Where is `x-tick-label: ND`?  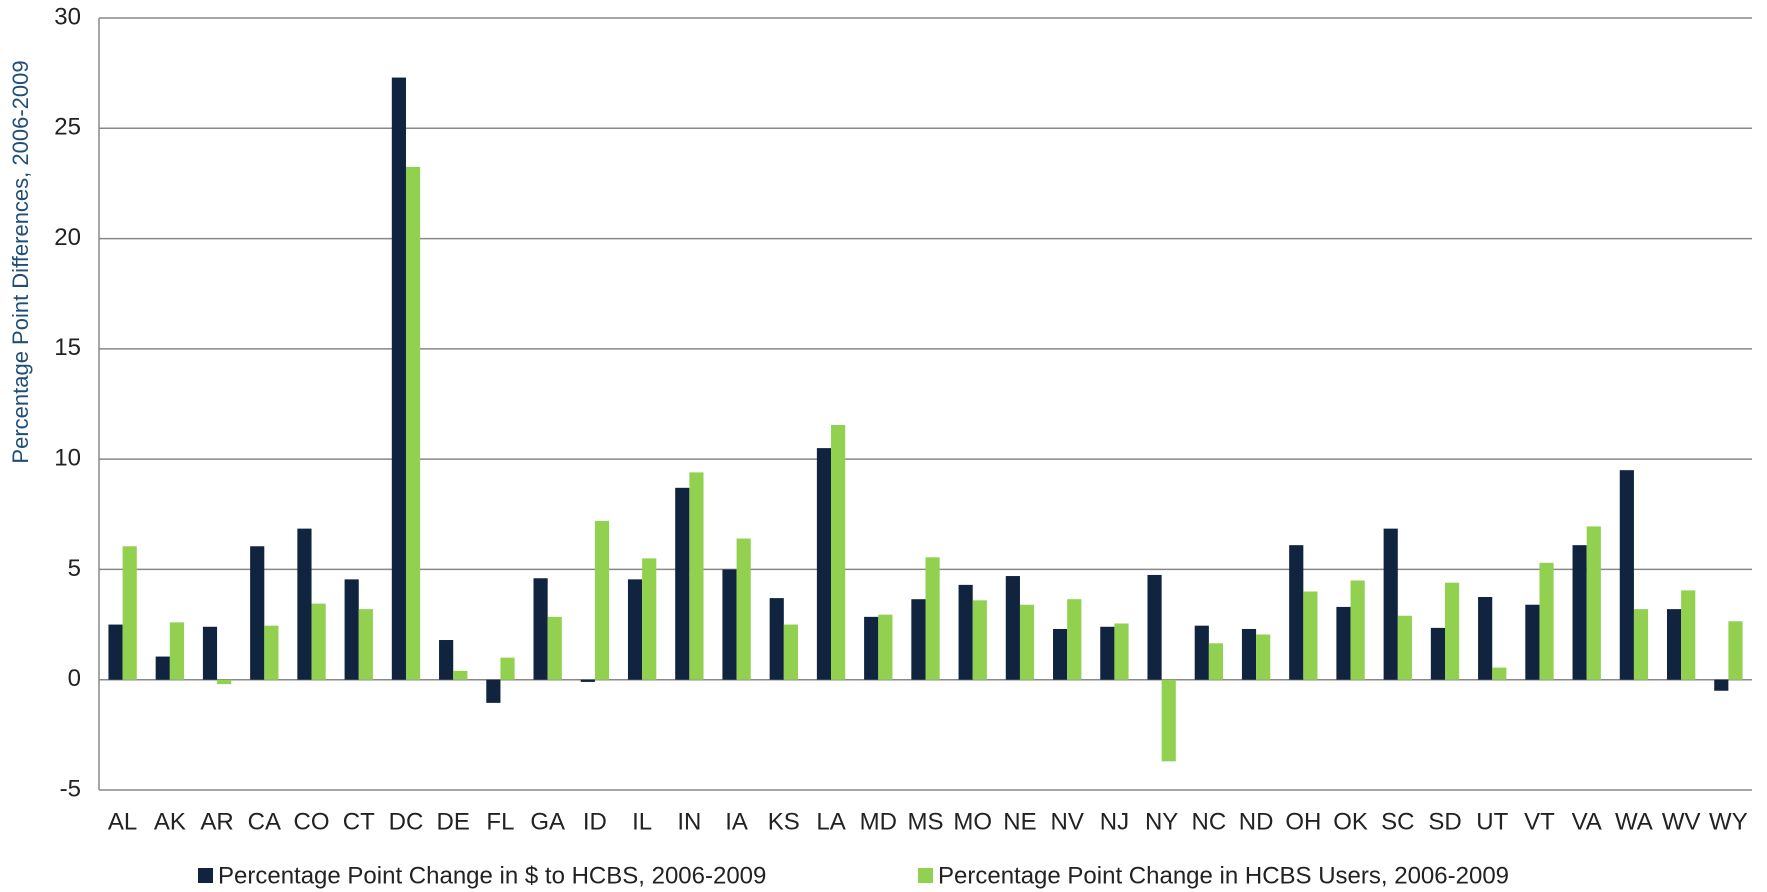
x-tick-label: ND is located at coordinates (1256, 821).